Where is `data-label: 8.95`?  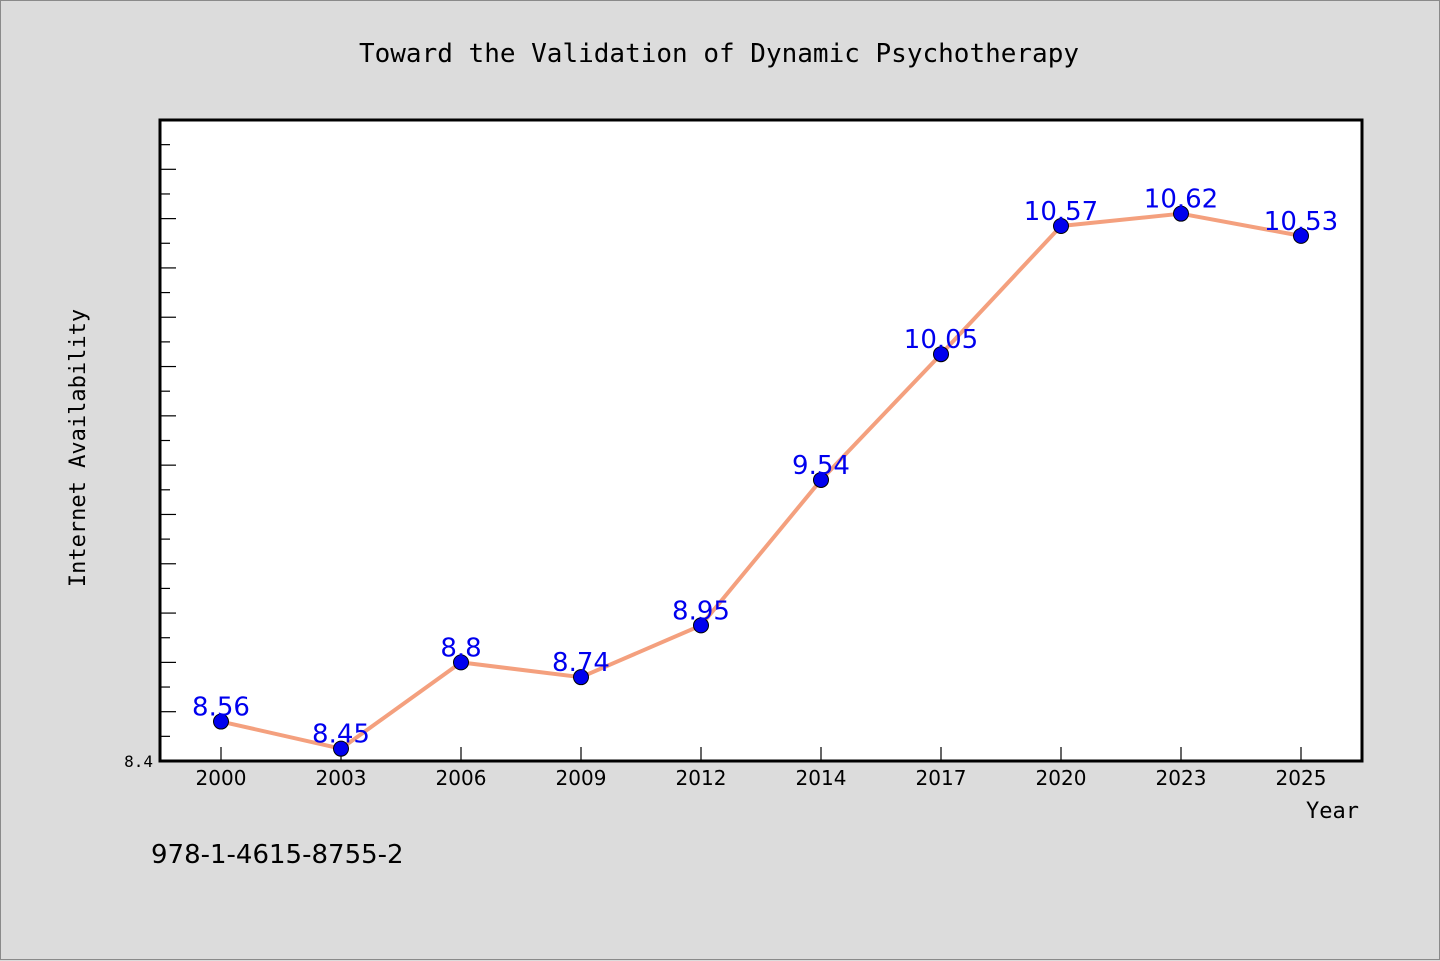 data-label: 8.95 is located at coordinates (701, 611).